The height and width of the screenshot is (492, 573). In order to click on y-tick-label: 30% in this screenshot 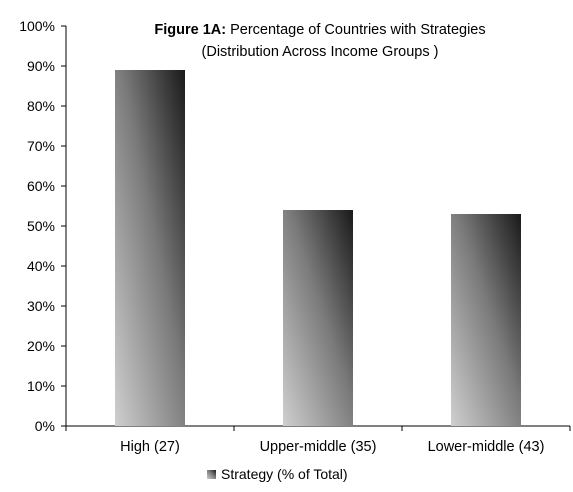, I will do `click(41, 306)`.